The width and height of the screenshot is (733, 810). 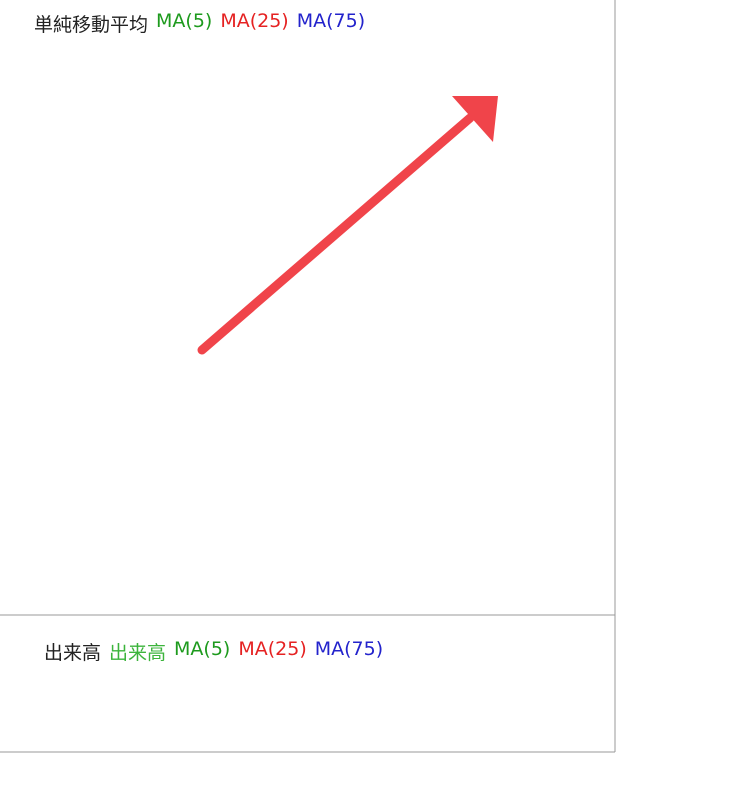 What do you see at coordinates (73, 653) in the screenshot?
I see `legend-title: 出来高` at bounding box center [73, 653].